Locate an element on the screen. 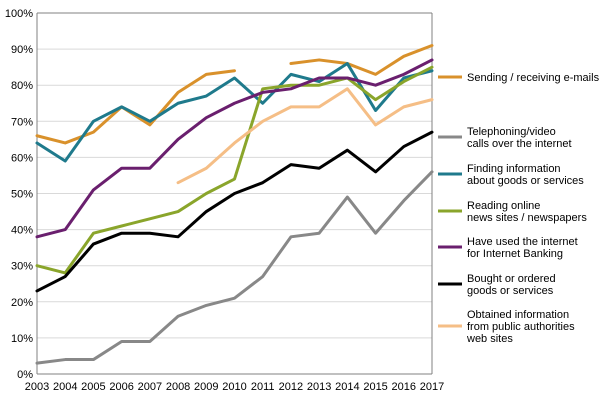 Image resolution: width=599 pixels, height=413 pixels. x-tick-label: 2005 is located at coordinates (93, 387).